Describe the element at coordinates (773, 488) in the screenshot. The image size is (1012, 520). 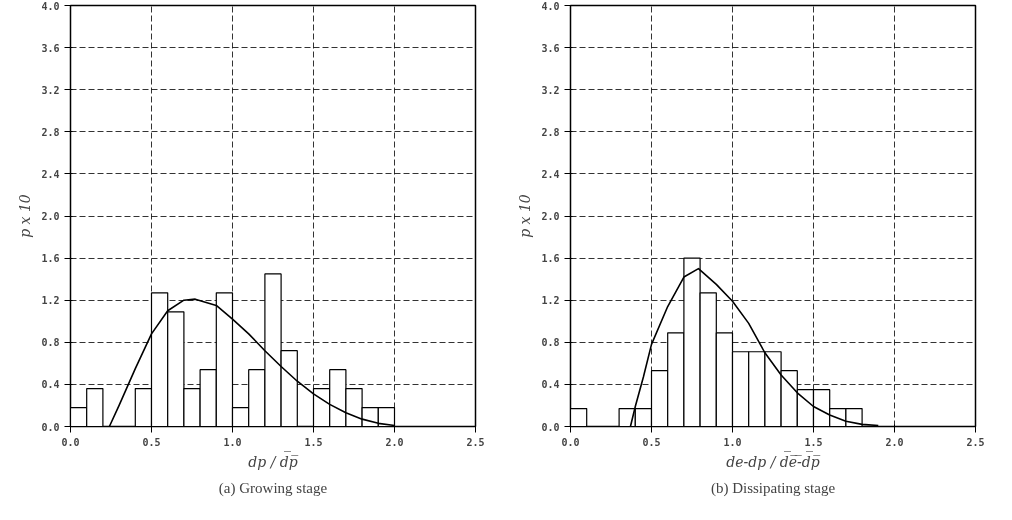
I see `text: (b) Dissipating stage` at that location.